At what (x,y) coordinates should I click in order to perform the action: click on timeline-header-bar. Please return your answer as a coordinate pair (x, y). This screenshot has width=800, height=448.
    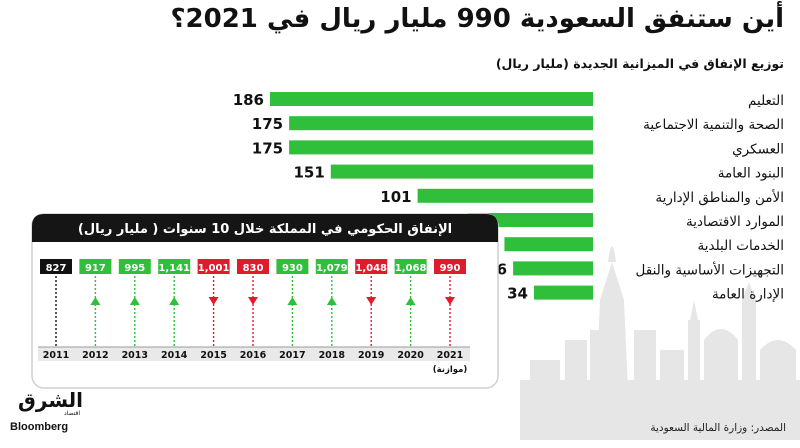
    Looking at the image, I should click on (265, 228).